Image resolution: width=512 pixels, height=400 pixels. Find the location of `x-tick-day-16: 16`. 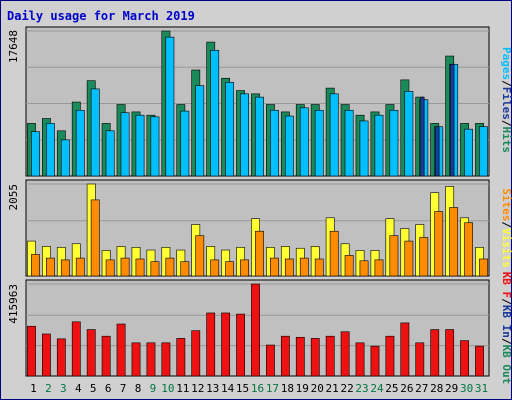

x-tick-day-16: 16 is located at coordinates (257, 388).